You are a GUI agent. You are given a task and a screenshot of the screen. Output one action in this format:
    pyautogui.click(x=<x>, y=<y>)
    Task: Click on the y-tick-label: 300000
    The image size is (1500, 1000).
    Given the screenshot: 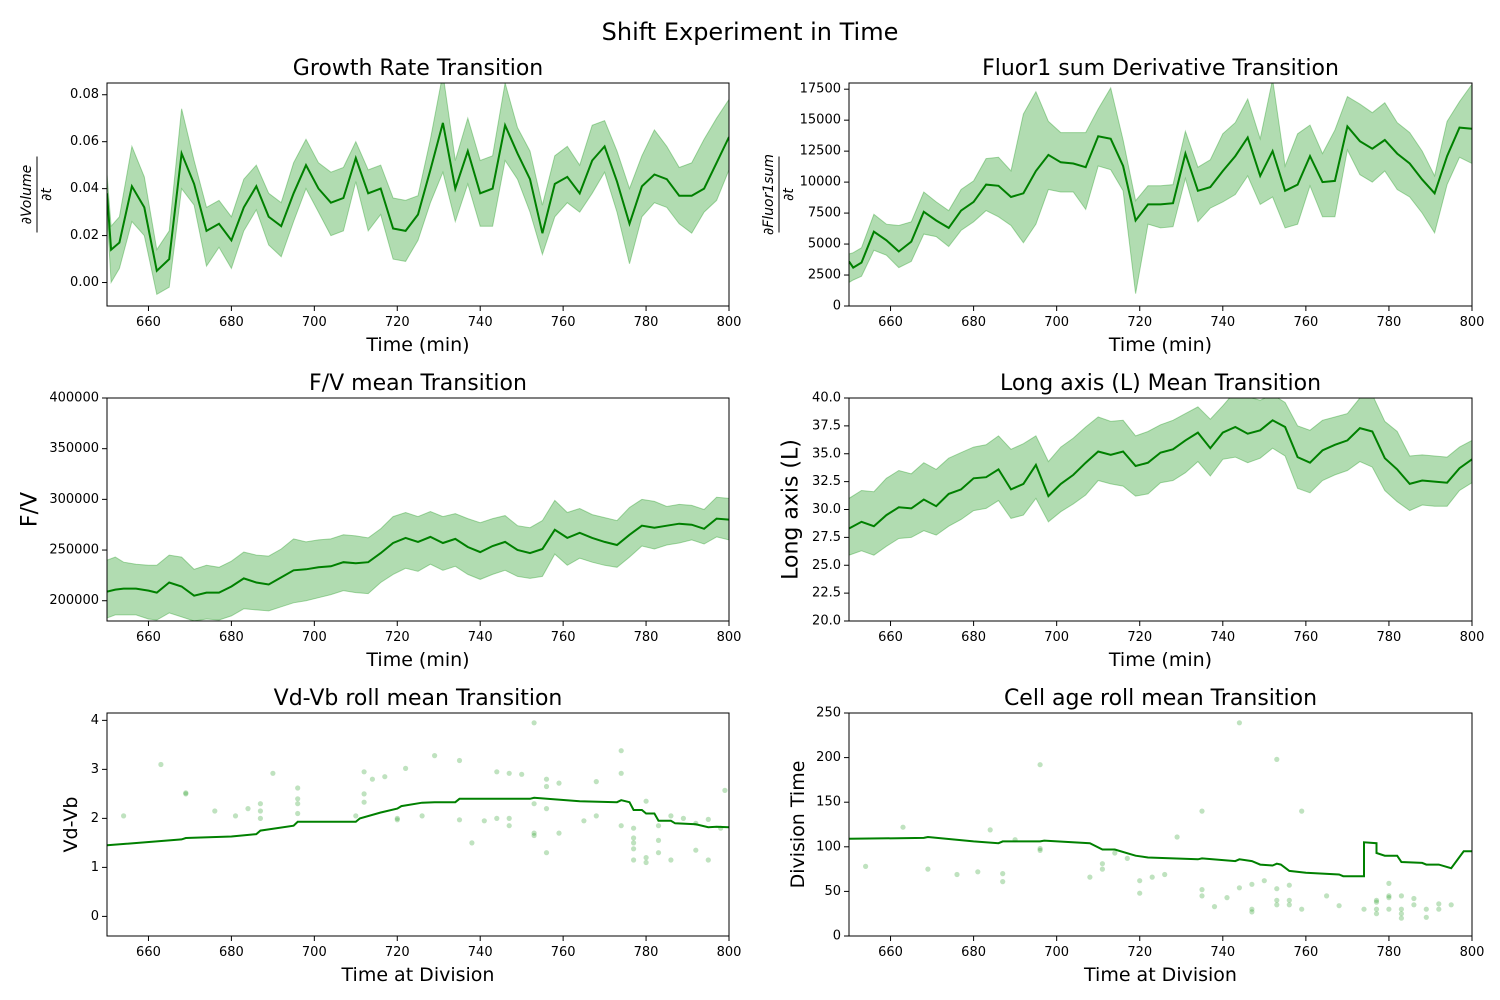 What is the action you would take?
    pyautogui.click(x=74, y=499)
    